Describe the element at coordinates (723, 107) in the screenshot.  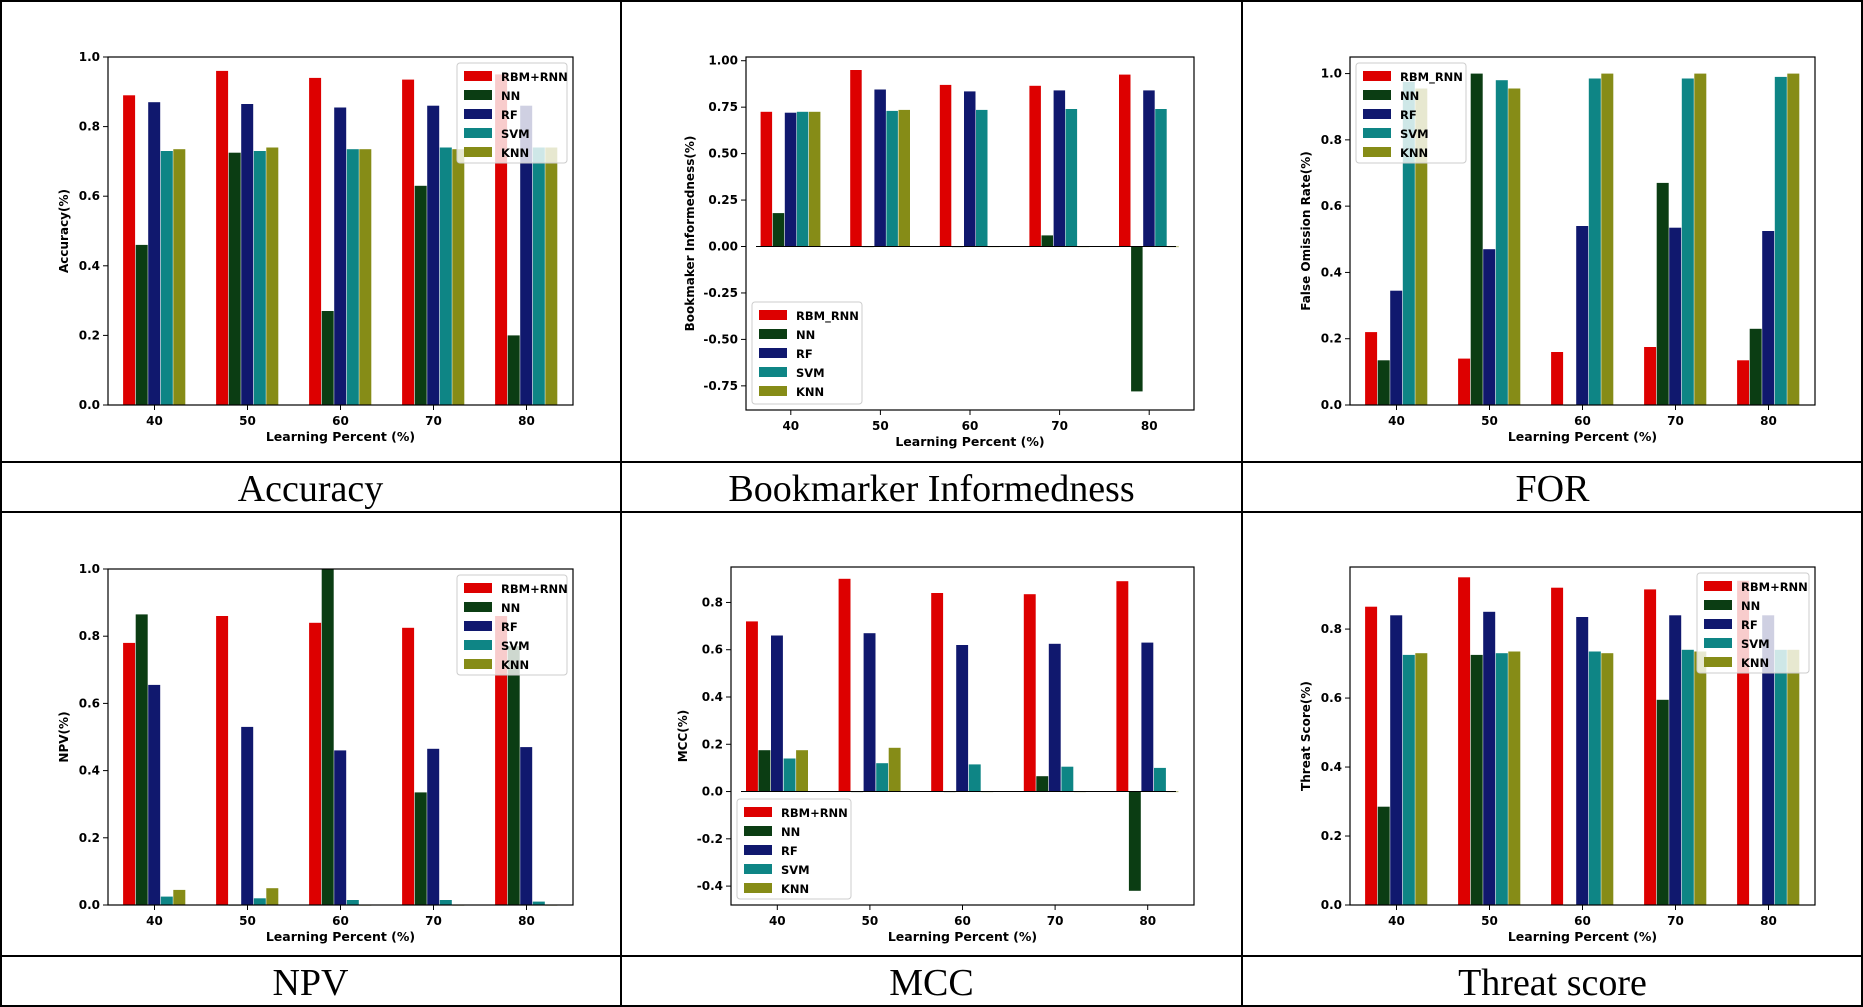
I see `y-tick-label: 0.75` at that location.